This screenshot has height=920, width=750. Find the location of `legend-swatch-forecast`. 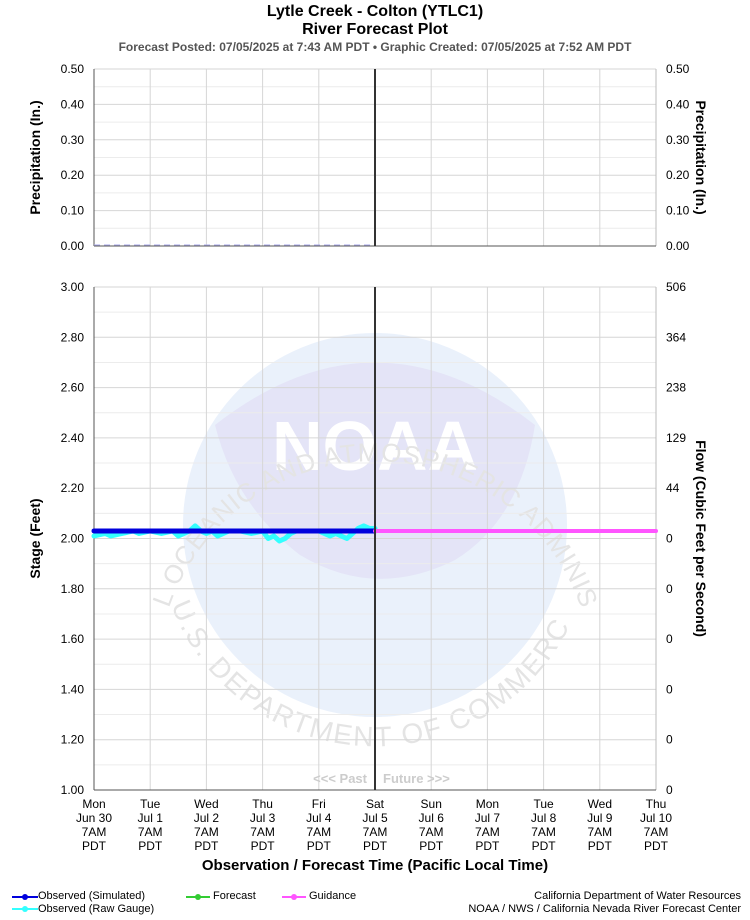

legend-swatch-forecast is located at coordinates (198, 897).